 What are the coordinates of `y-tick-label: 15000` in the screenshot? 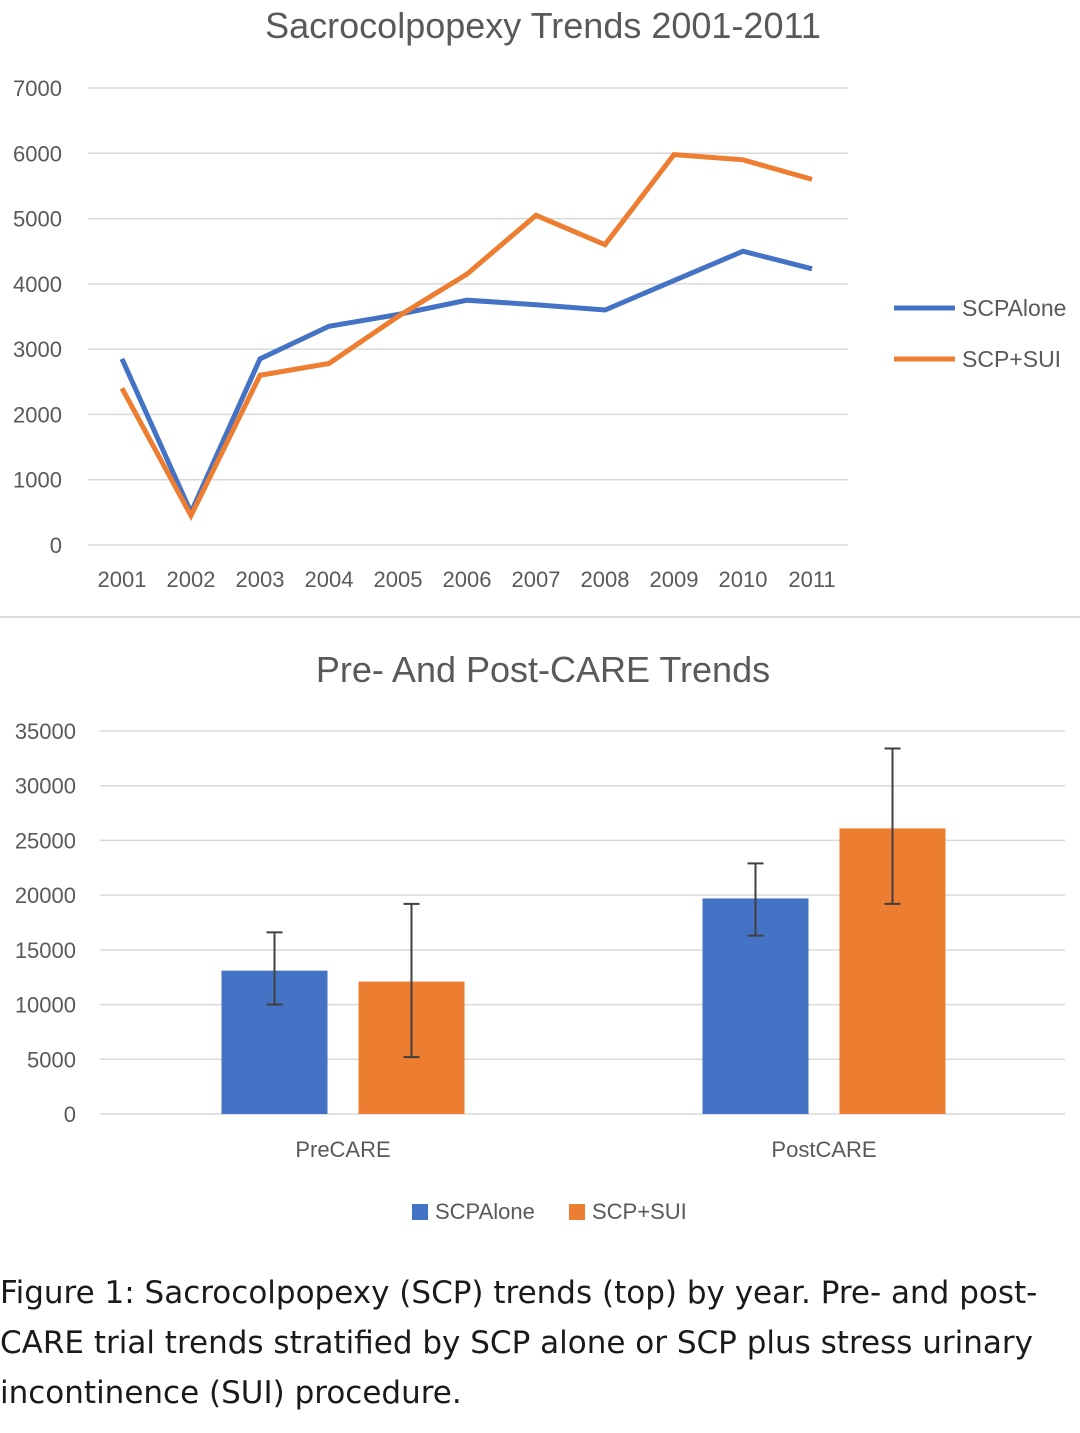 It's located at (45, 950).